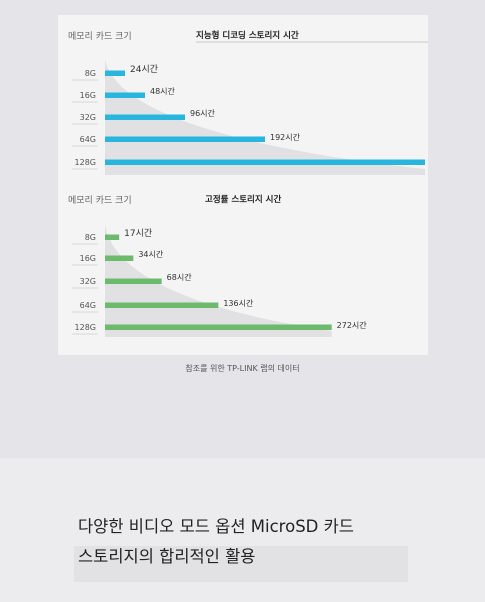  Describe the element at coordinates (163, 91) in the screenshot. I see `data-label: 48시간` at that location.